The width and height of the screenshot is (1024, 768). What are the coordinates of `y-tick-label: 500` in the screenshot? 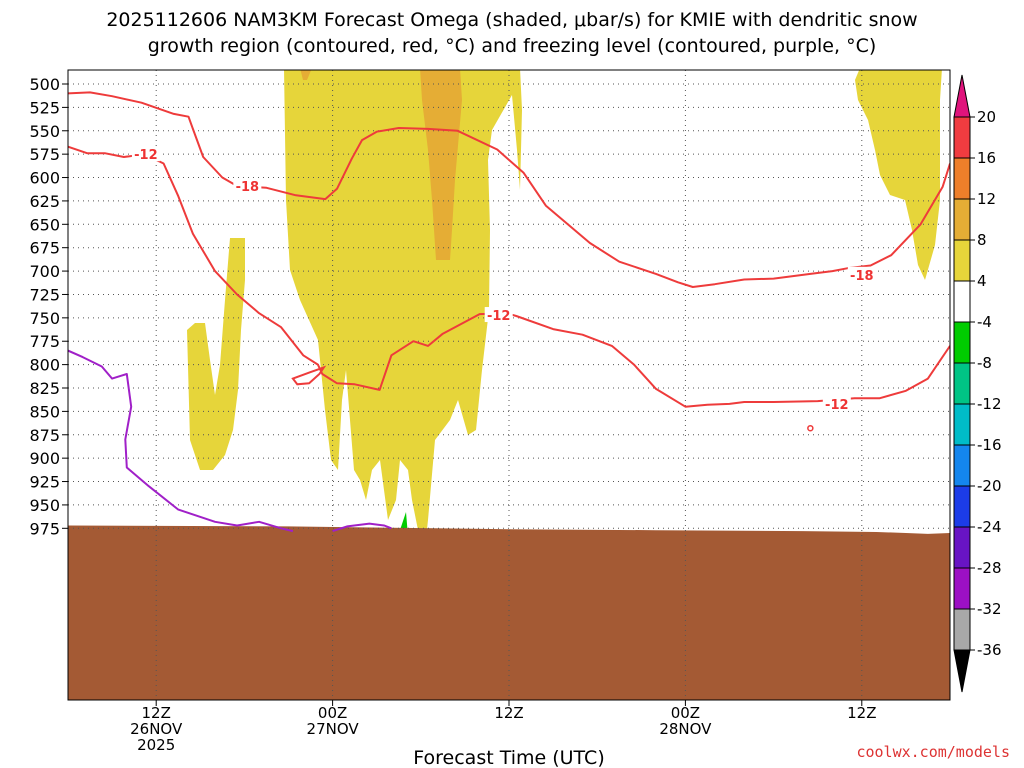 It's located at (44, 84).